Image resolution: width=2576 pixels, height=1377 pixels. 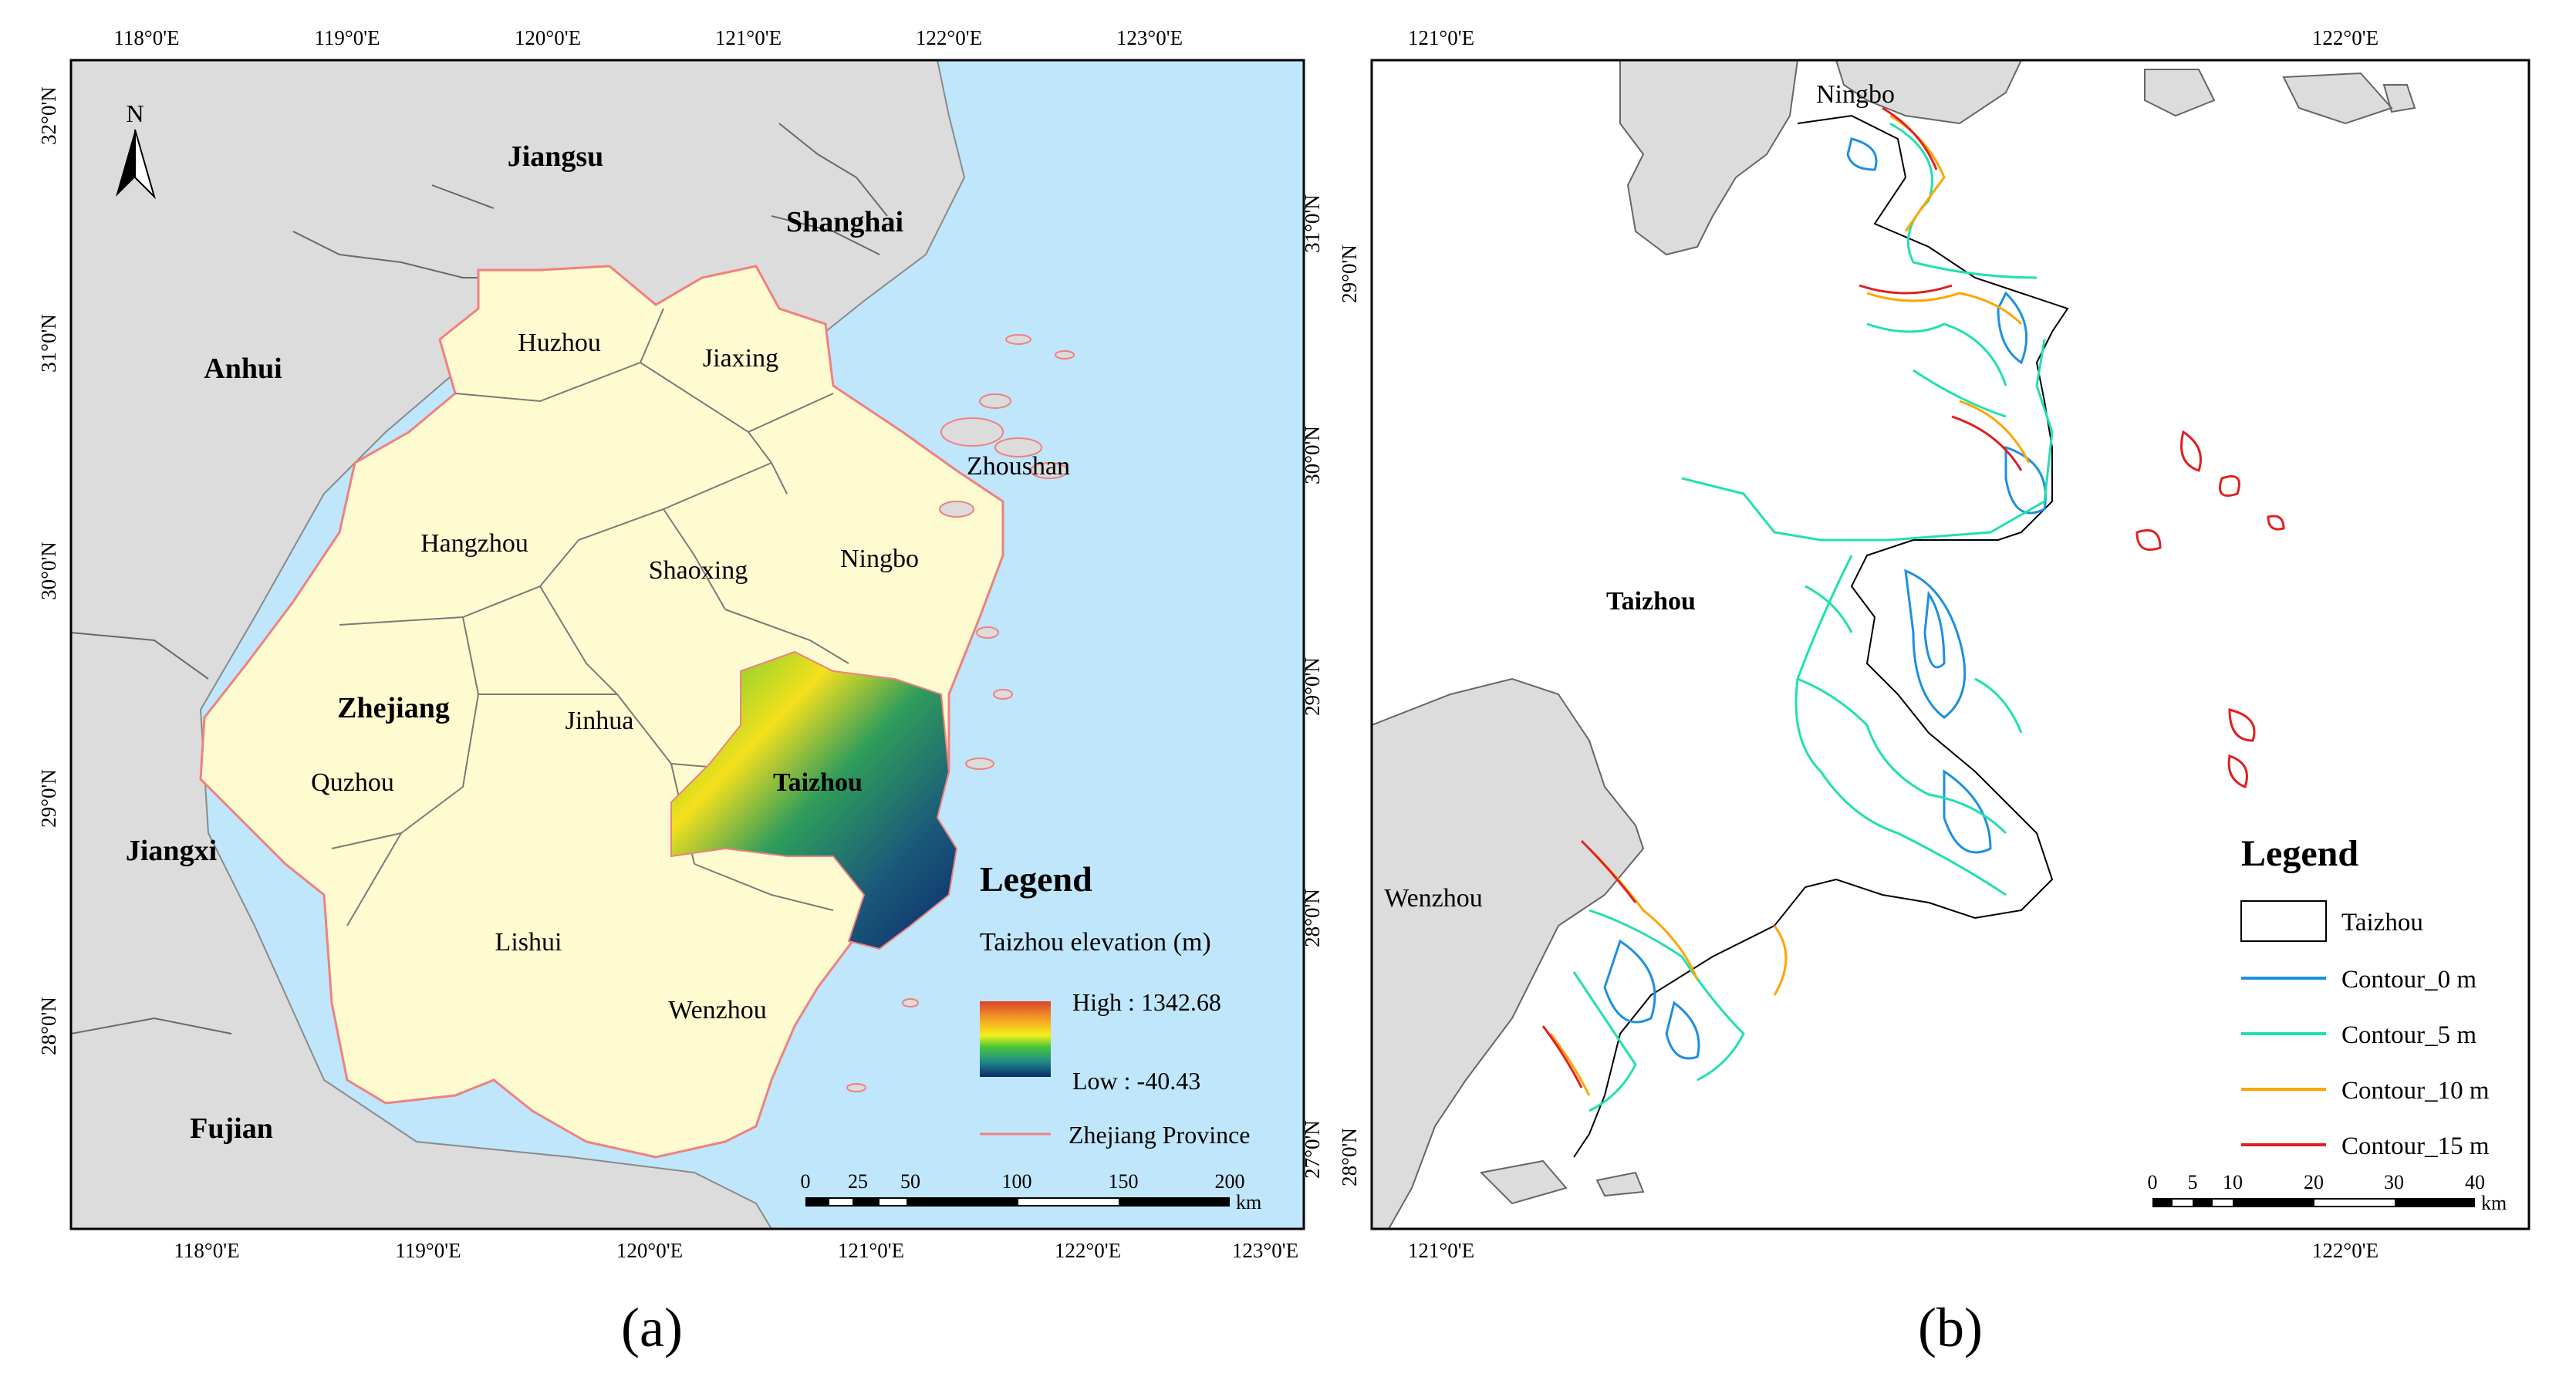 What do you see at coordinates (1124, 1181) in the screenshot?
I see `scale-tick: 150` at bounding box center [1124, 1181].